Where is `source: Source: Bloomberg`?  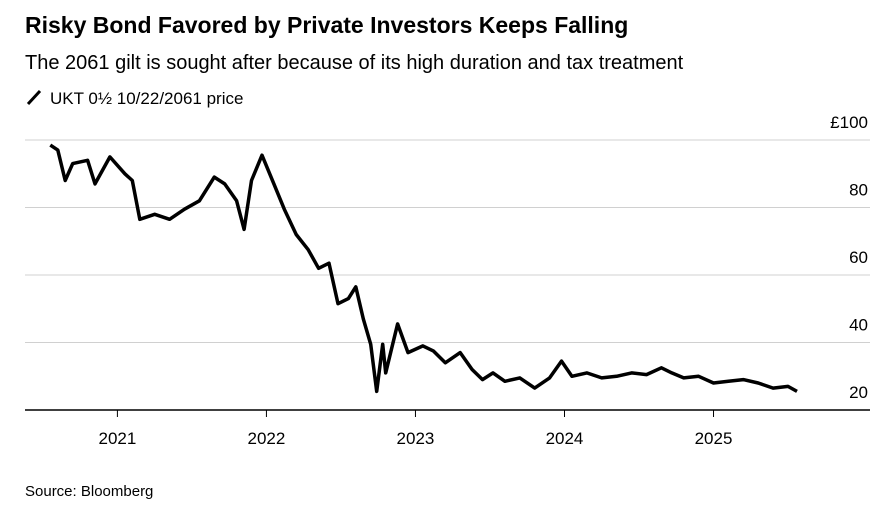
source: Source: Bloomberg is located at coordinates (89, 491).